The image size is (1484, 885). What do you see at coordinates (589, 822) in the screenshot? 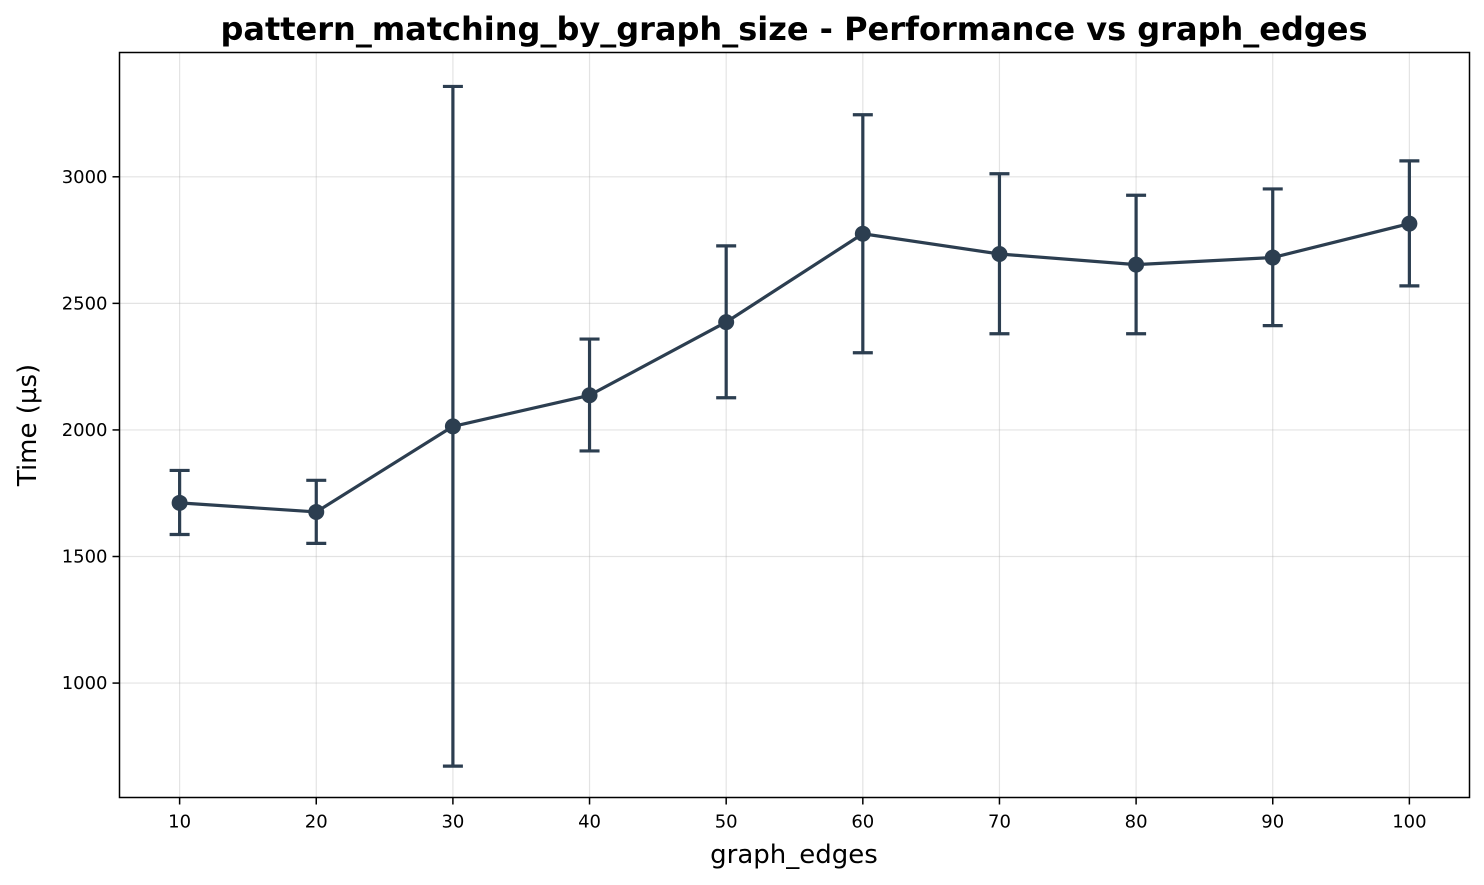
I see `x-tick-label: 40` at bounding box center [589, 822].